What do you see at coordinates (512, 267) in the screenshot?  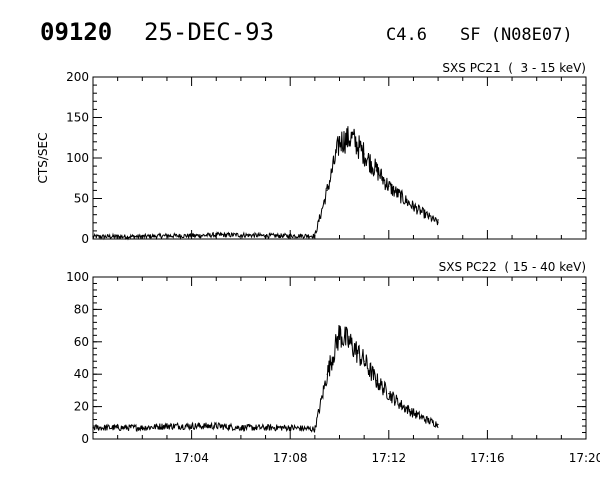 I see `panel-title-pc22: SXS PC22 ( 15 - 40 keV)` at bounding box center [512, 267].